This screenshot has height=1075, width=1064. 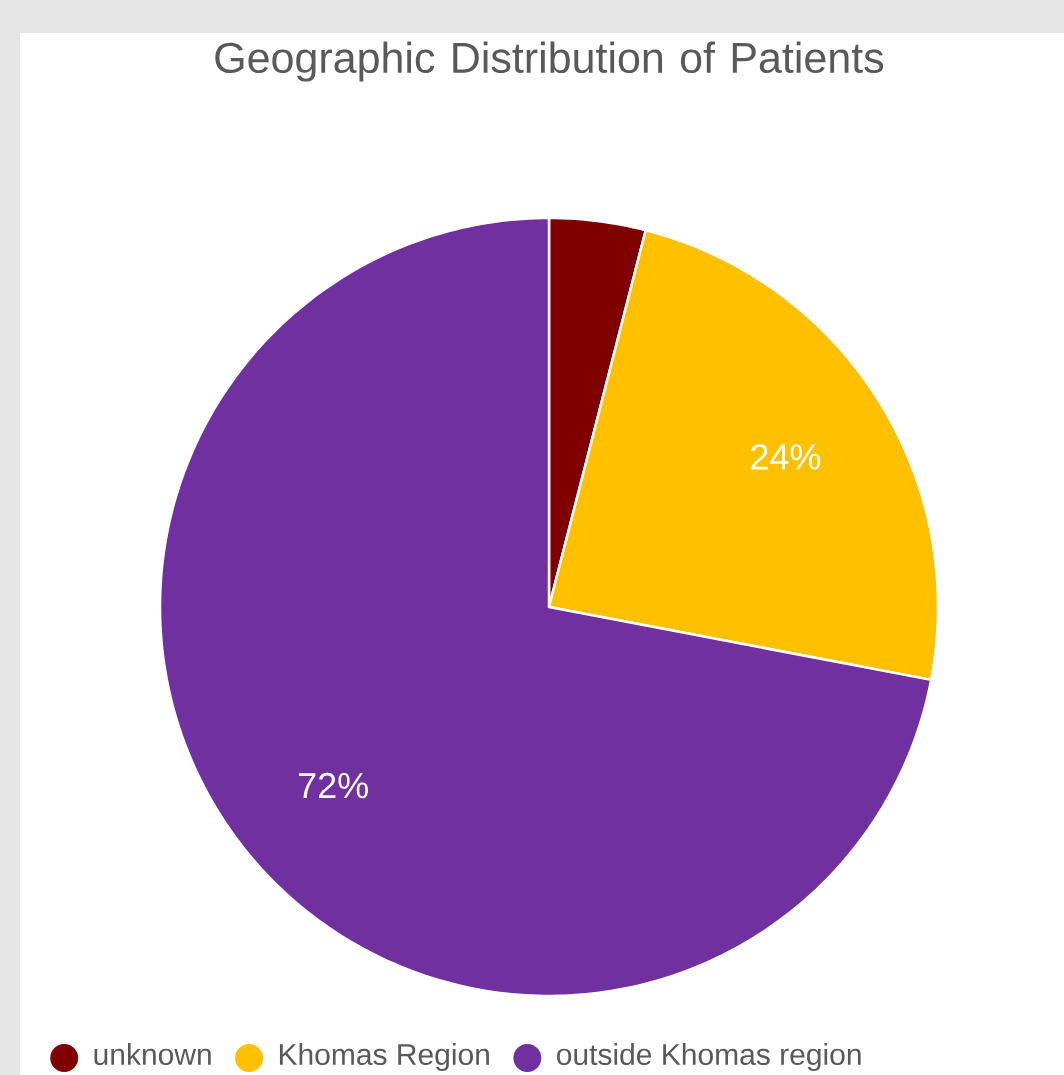 I want to click on legend-label: unknown, so click(x=152, y=1054).